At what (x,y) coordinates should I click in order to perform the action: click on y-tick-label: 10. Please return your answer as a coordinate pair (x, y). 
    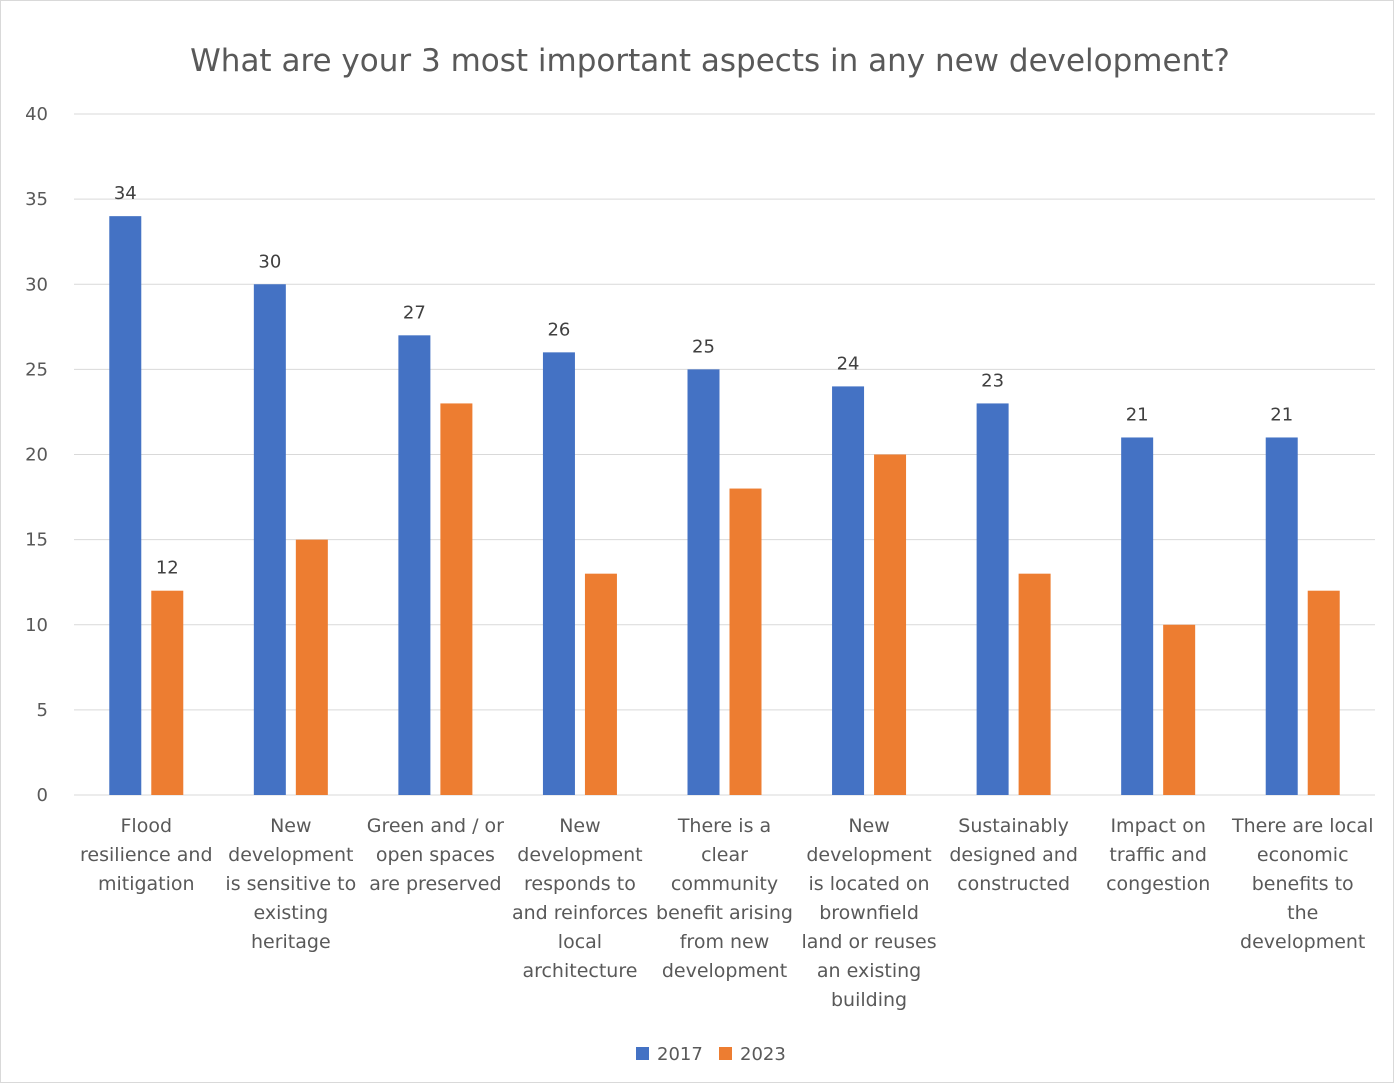
    Looking at the image, I should click on (36, 625).